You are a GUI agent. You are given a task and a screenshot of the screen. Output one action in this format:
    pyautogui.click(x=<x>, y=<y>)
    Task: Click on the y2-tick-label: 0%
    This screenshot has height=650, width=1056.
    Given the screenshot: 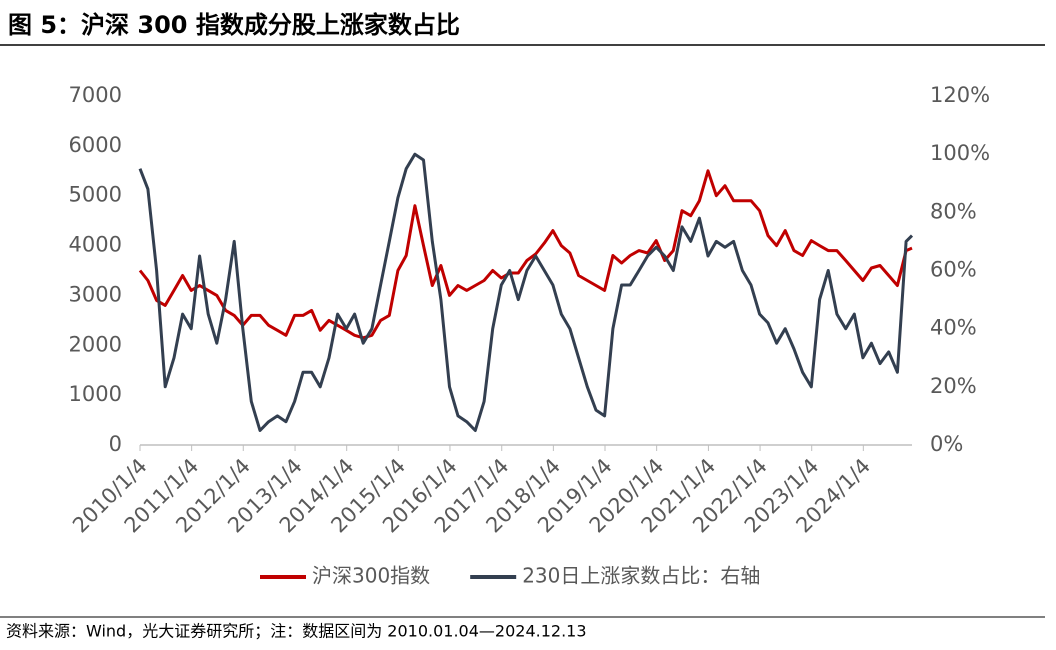 What is the action you would take?
    pyautogui.click(x=946, y=444)
    